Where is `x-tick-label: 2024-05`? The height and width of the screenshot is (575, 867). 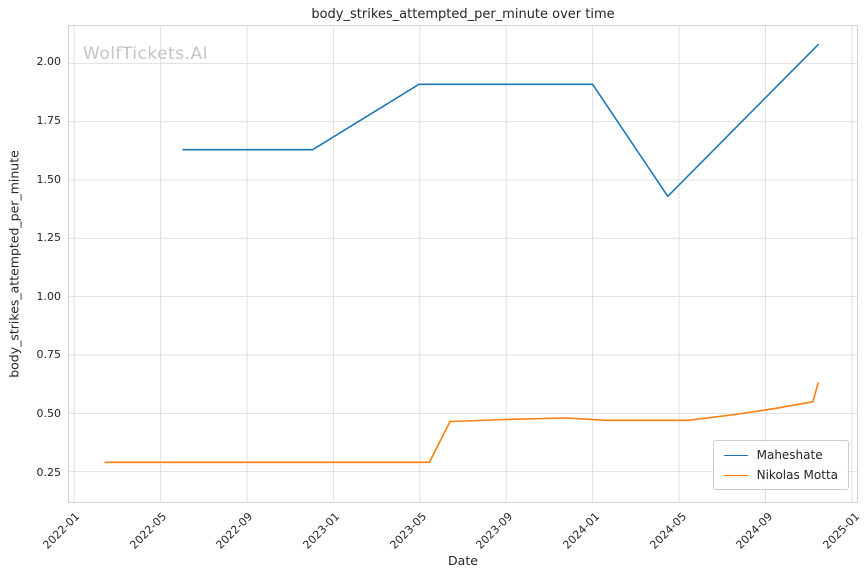
x-tick-label: 2024-05 is located at coordinates (668, 531).